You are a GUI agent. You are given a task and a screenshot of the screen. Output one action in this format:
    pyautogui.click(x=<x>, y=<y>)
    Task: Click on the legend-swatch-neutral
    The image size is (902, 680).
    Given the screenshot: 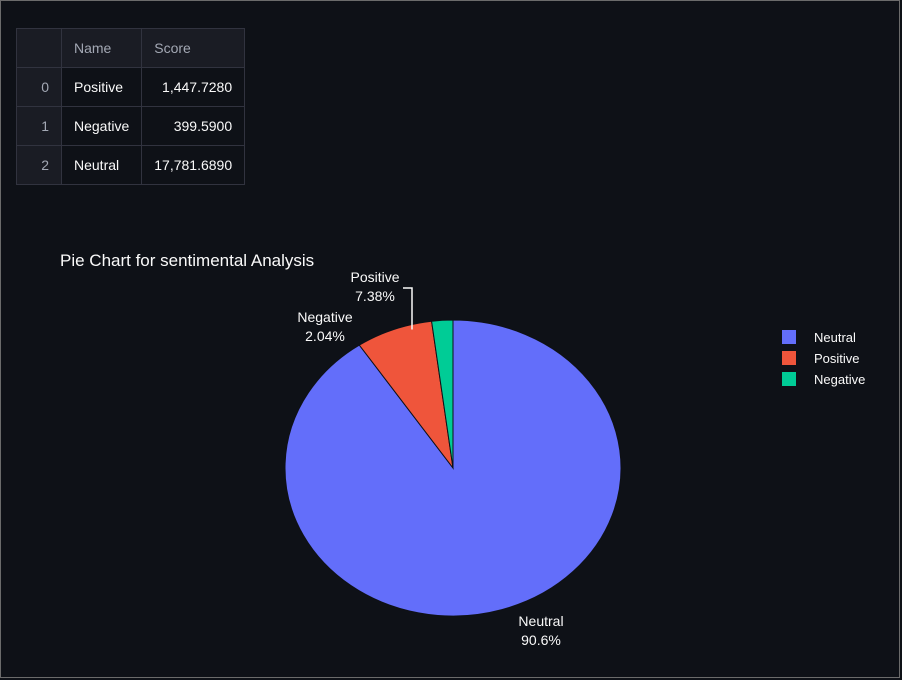 What is the action you would take?
    pyautogui.click(x=789, y=337)
    